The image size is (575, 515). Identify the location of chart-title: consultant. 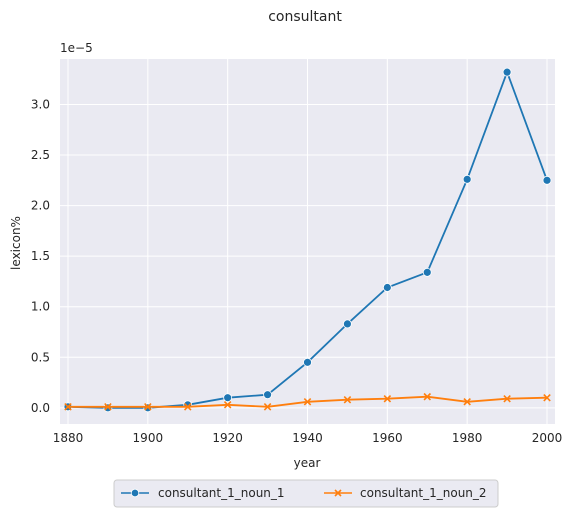
(305, 17).